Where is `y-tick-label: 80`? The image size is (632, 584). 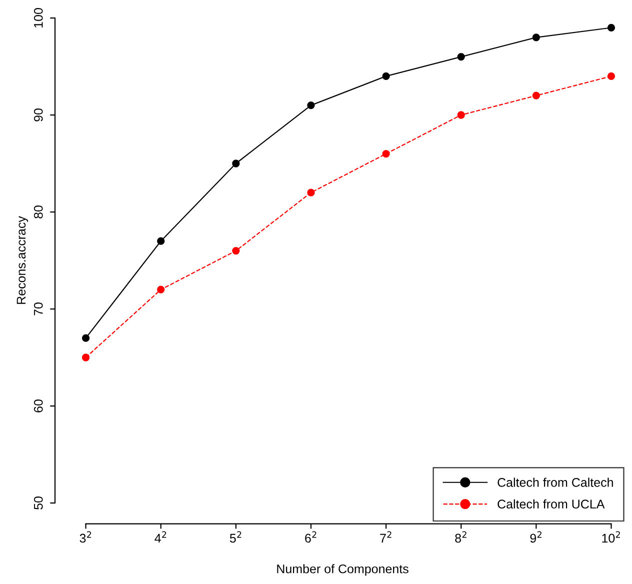 y-tick-label: 80 is located at coordinates (38, 212).